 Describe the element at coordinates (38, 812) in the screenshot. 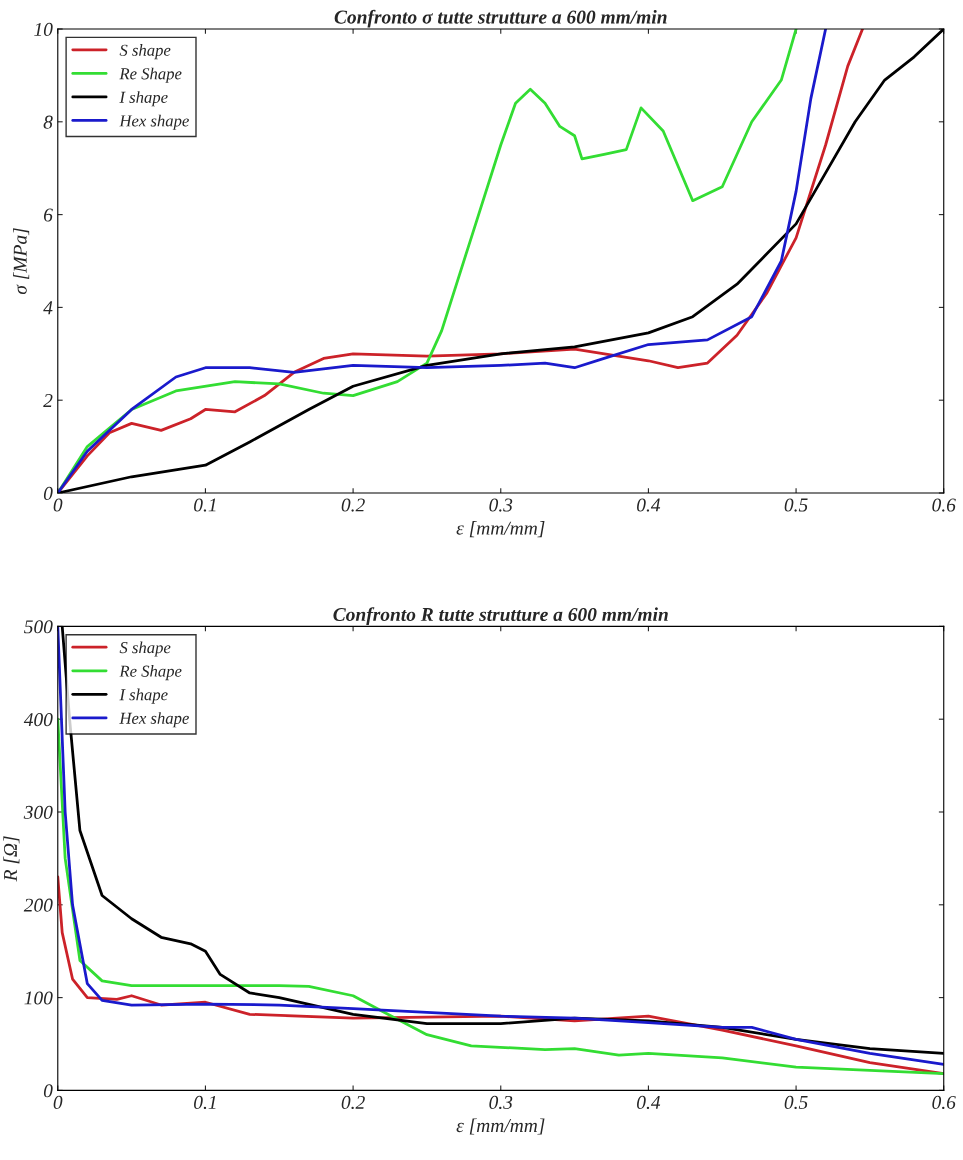

I see `y-tick-label: 300` at that location.